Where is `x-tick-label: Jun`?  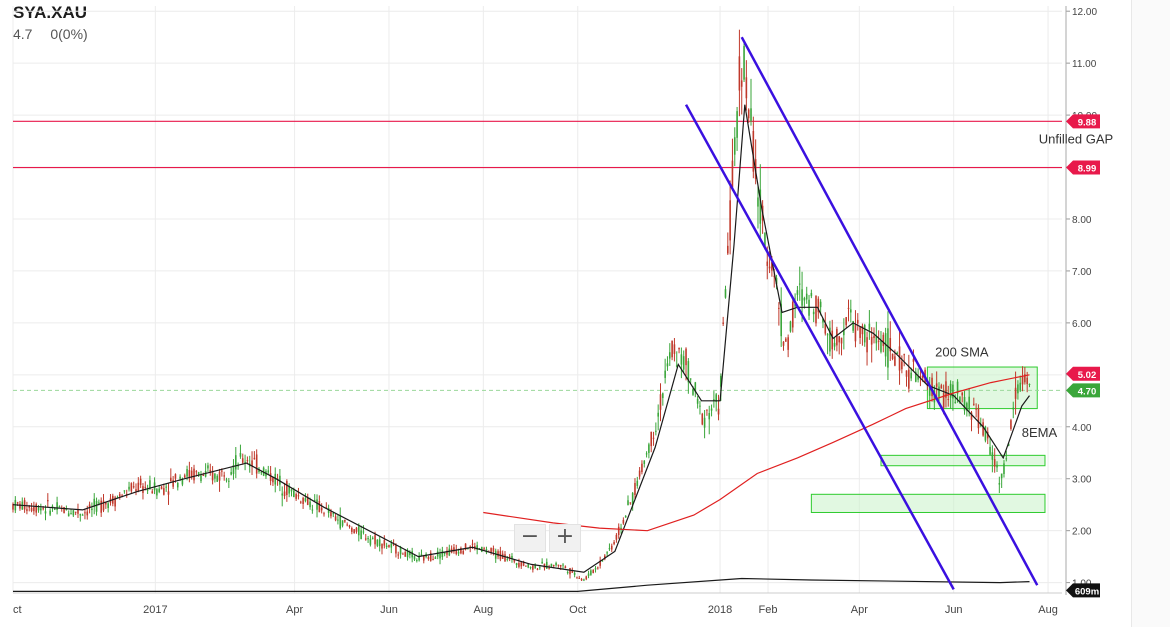
x-tick-label: Jun is located at coordinates (954, 610).